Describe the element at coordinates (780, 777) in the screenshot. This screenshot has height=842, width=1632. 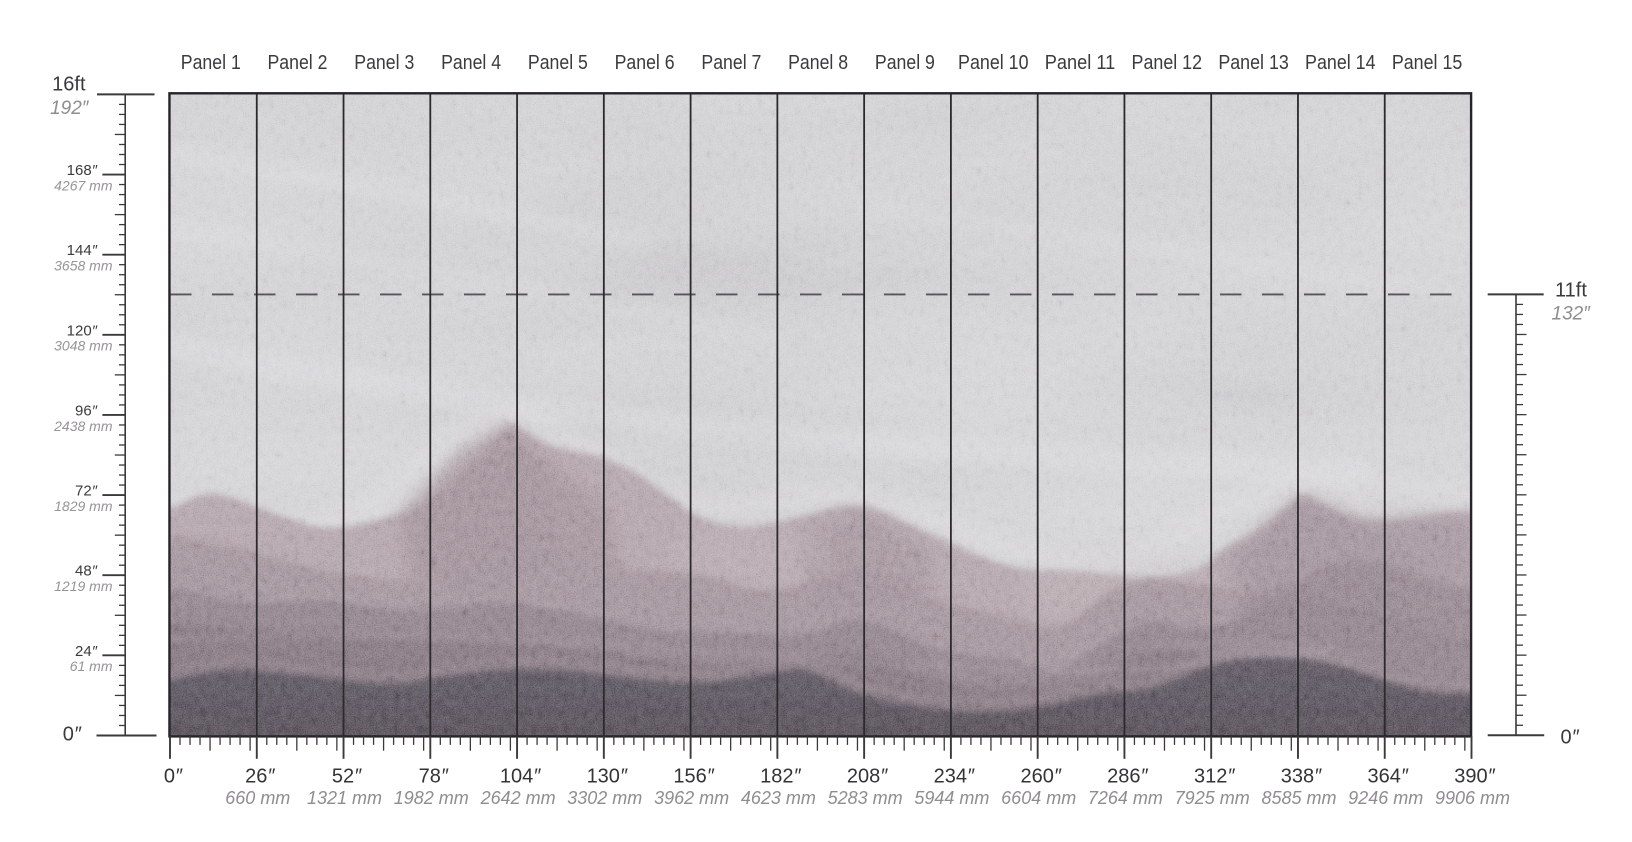
I see `svg-text: 182″` at that location.